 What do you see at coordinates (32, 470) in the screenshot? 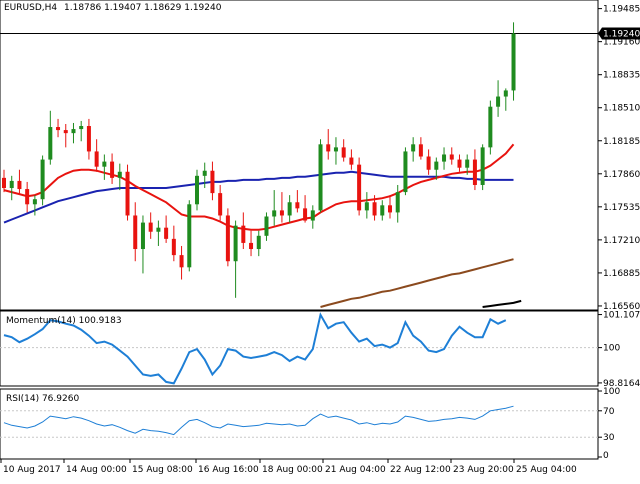
I see `time-tick-label: 10 Aug 2017` at bounding box center [32, 470].